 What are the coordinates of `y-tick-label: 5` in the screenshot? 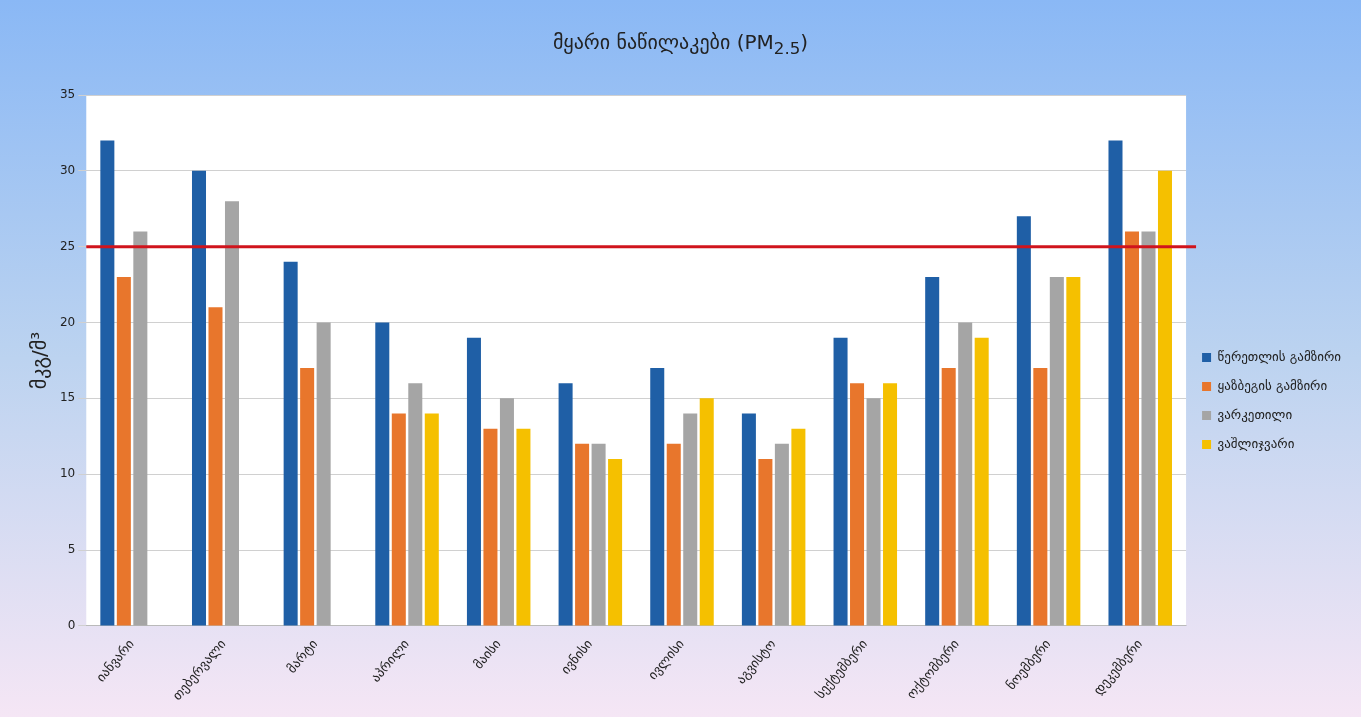 It's located at (71, 549).